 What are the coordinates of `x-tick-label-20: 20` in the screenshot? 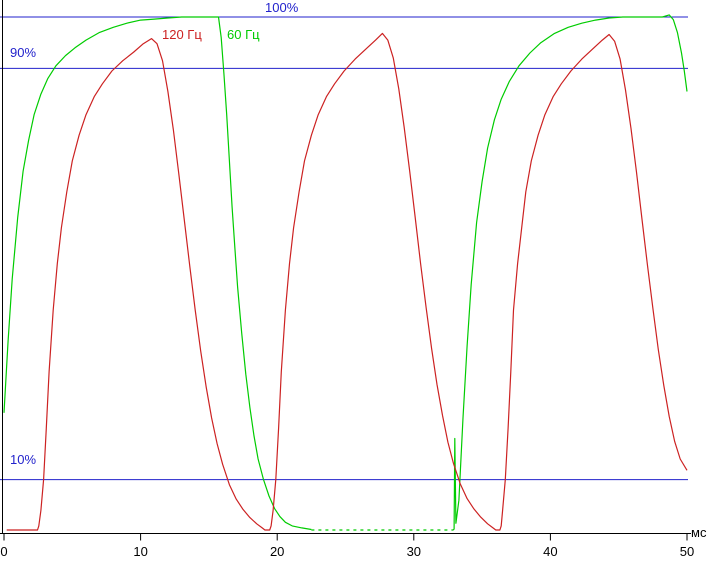 It's located at (277, 551).